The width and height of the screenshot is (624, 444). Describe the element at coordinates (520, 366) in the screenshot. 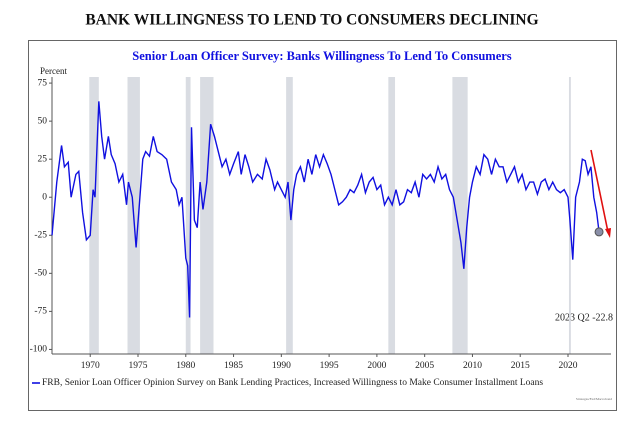

I see `x-tick-label: 2015` at that location.